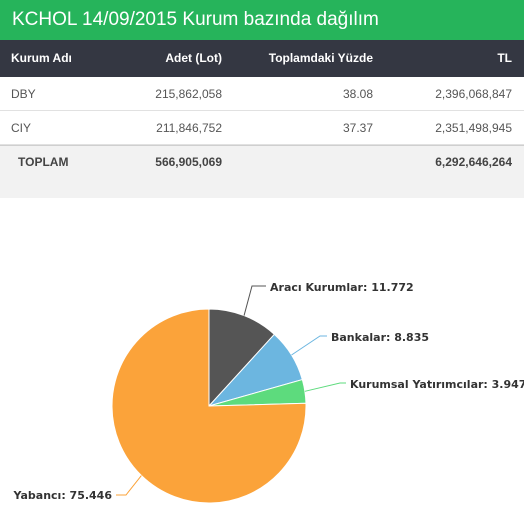 This screenshot has height=529, width=524. I want to click on total-adet: 566,905,069, so click(188, 162).